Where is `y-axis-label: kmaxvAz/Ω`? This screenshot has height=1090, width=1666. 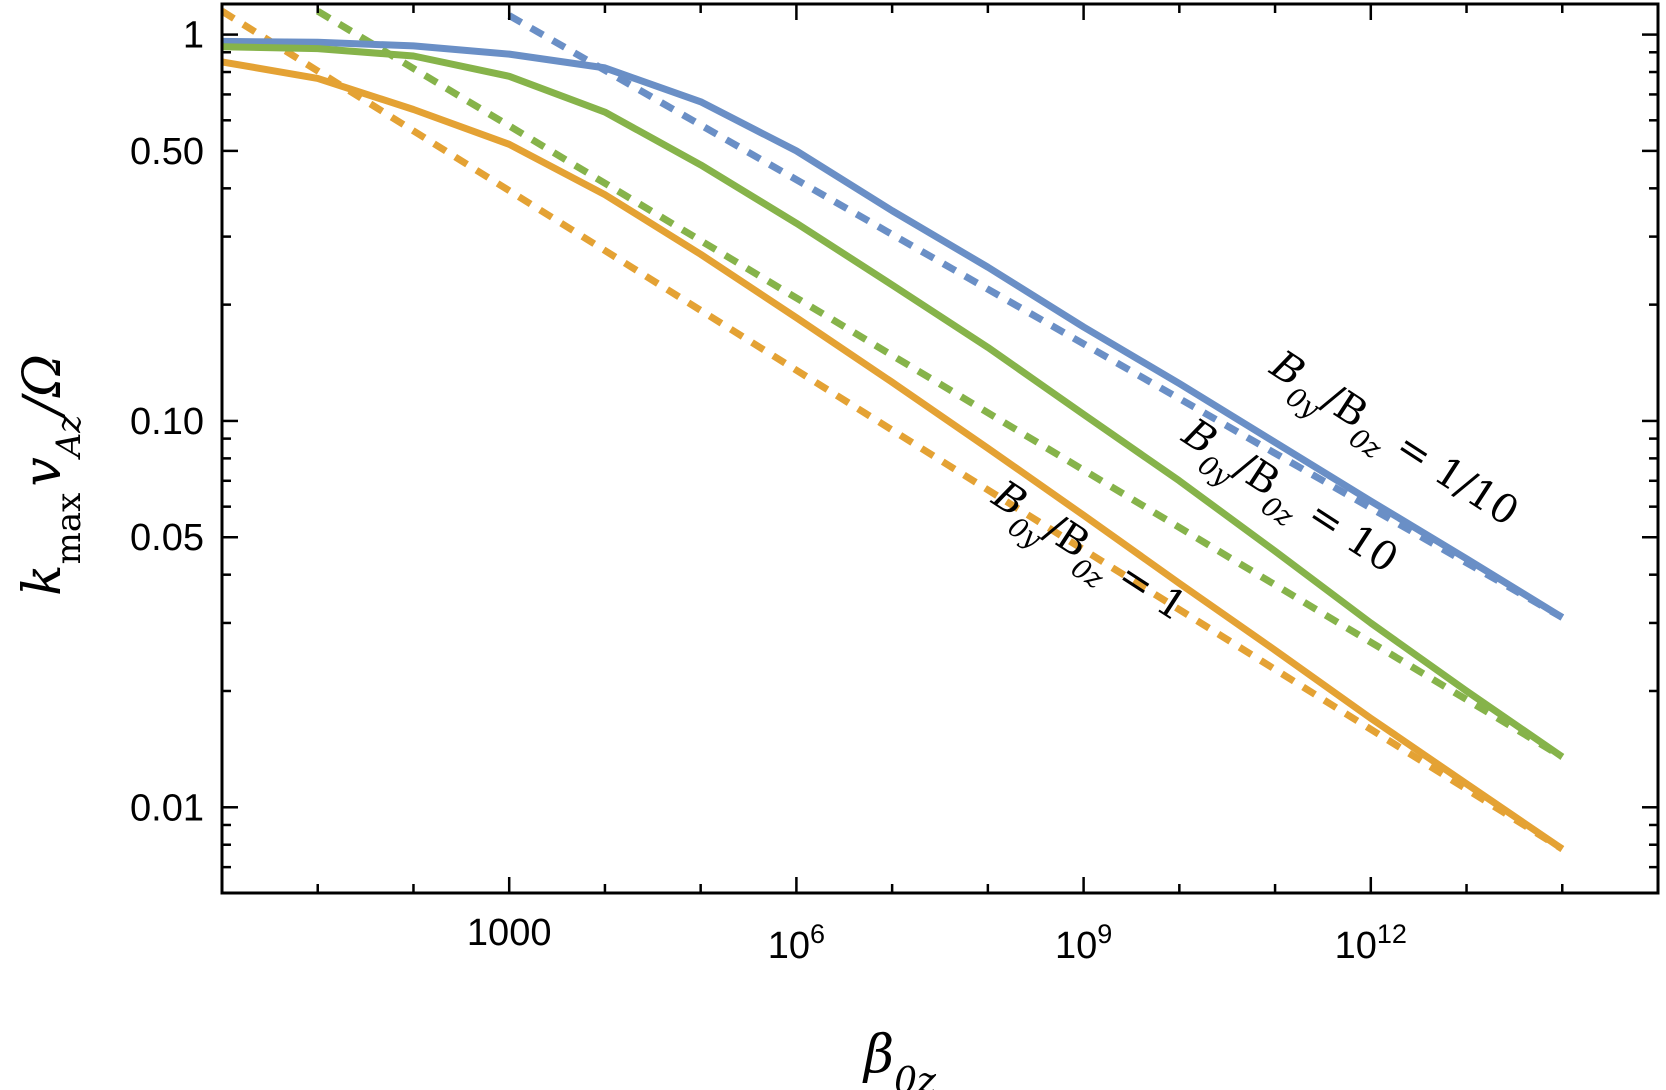 y-axis-label: kmaxvAz/Ω is located at coordinates (51, 475).